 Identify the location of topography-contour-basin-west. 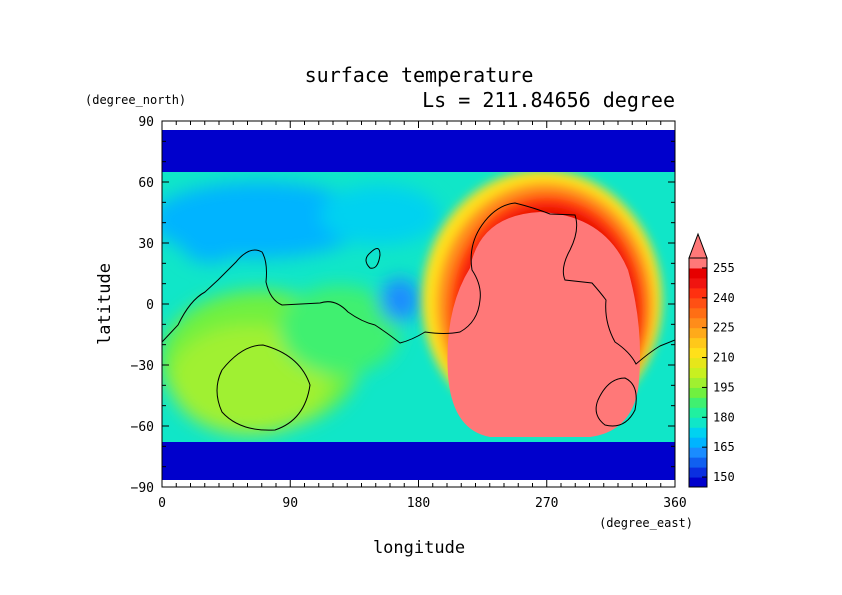
(263, 387).